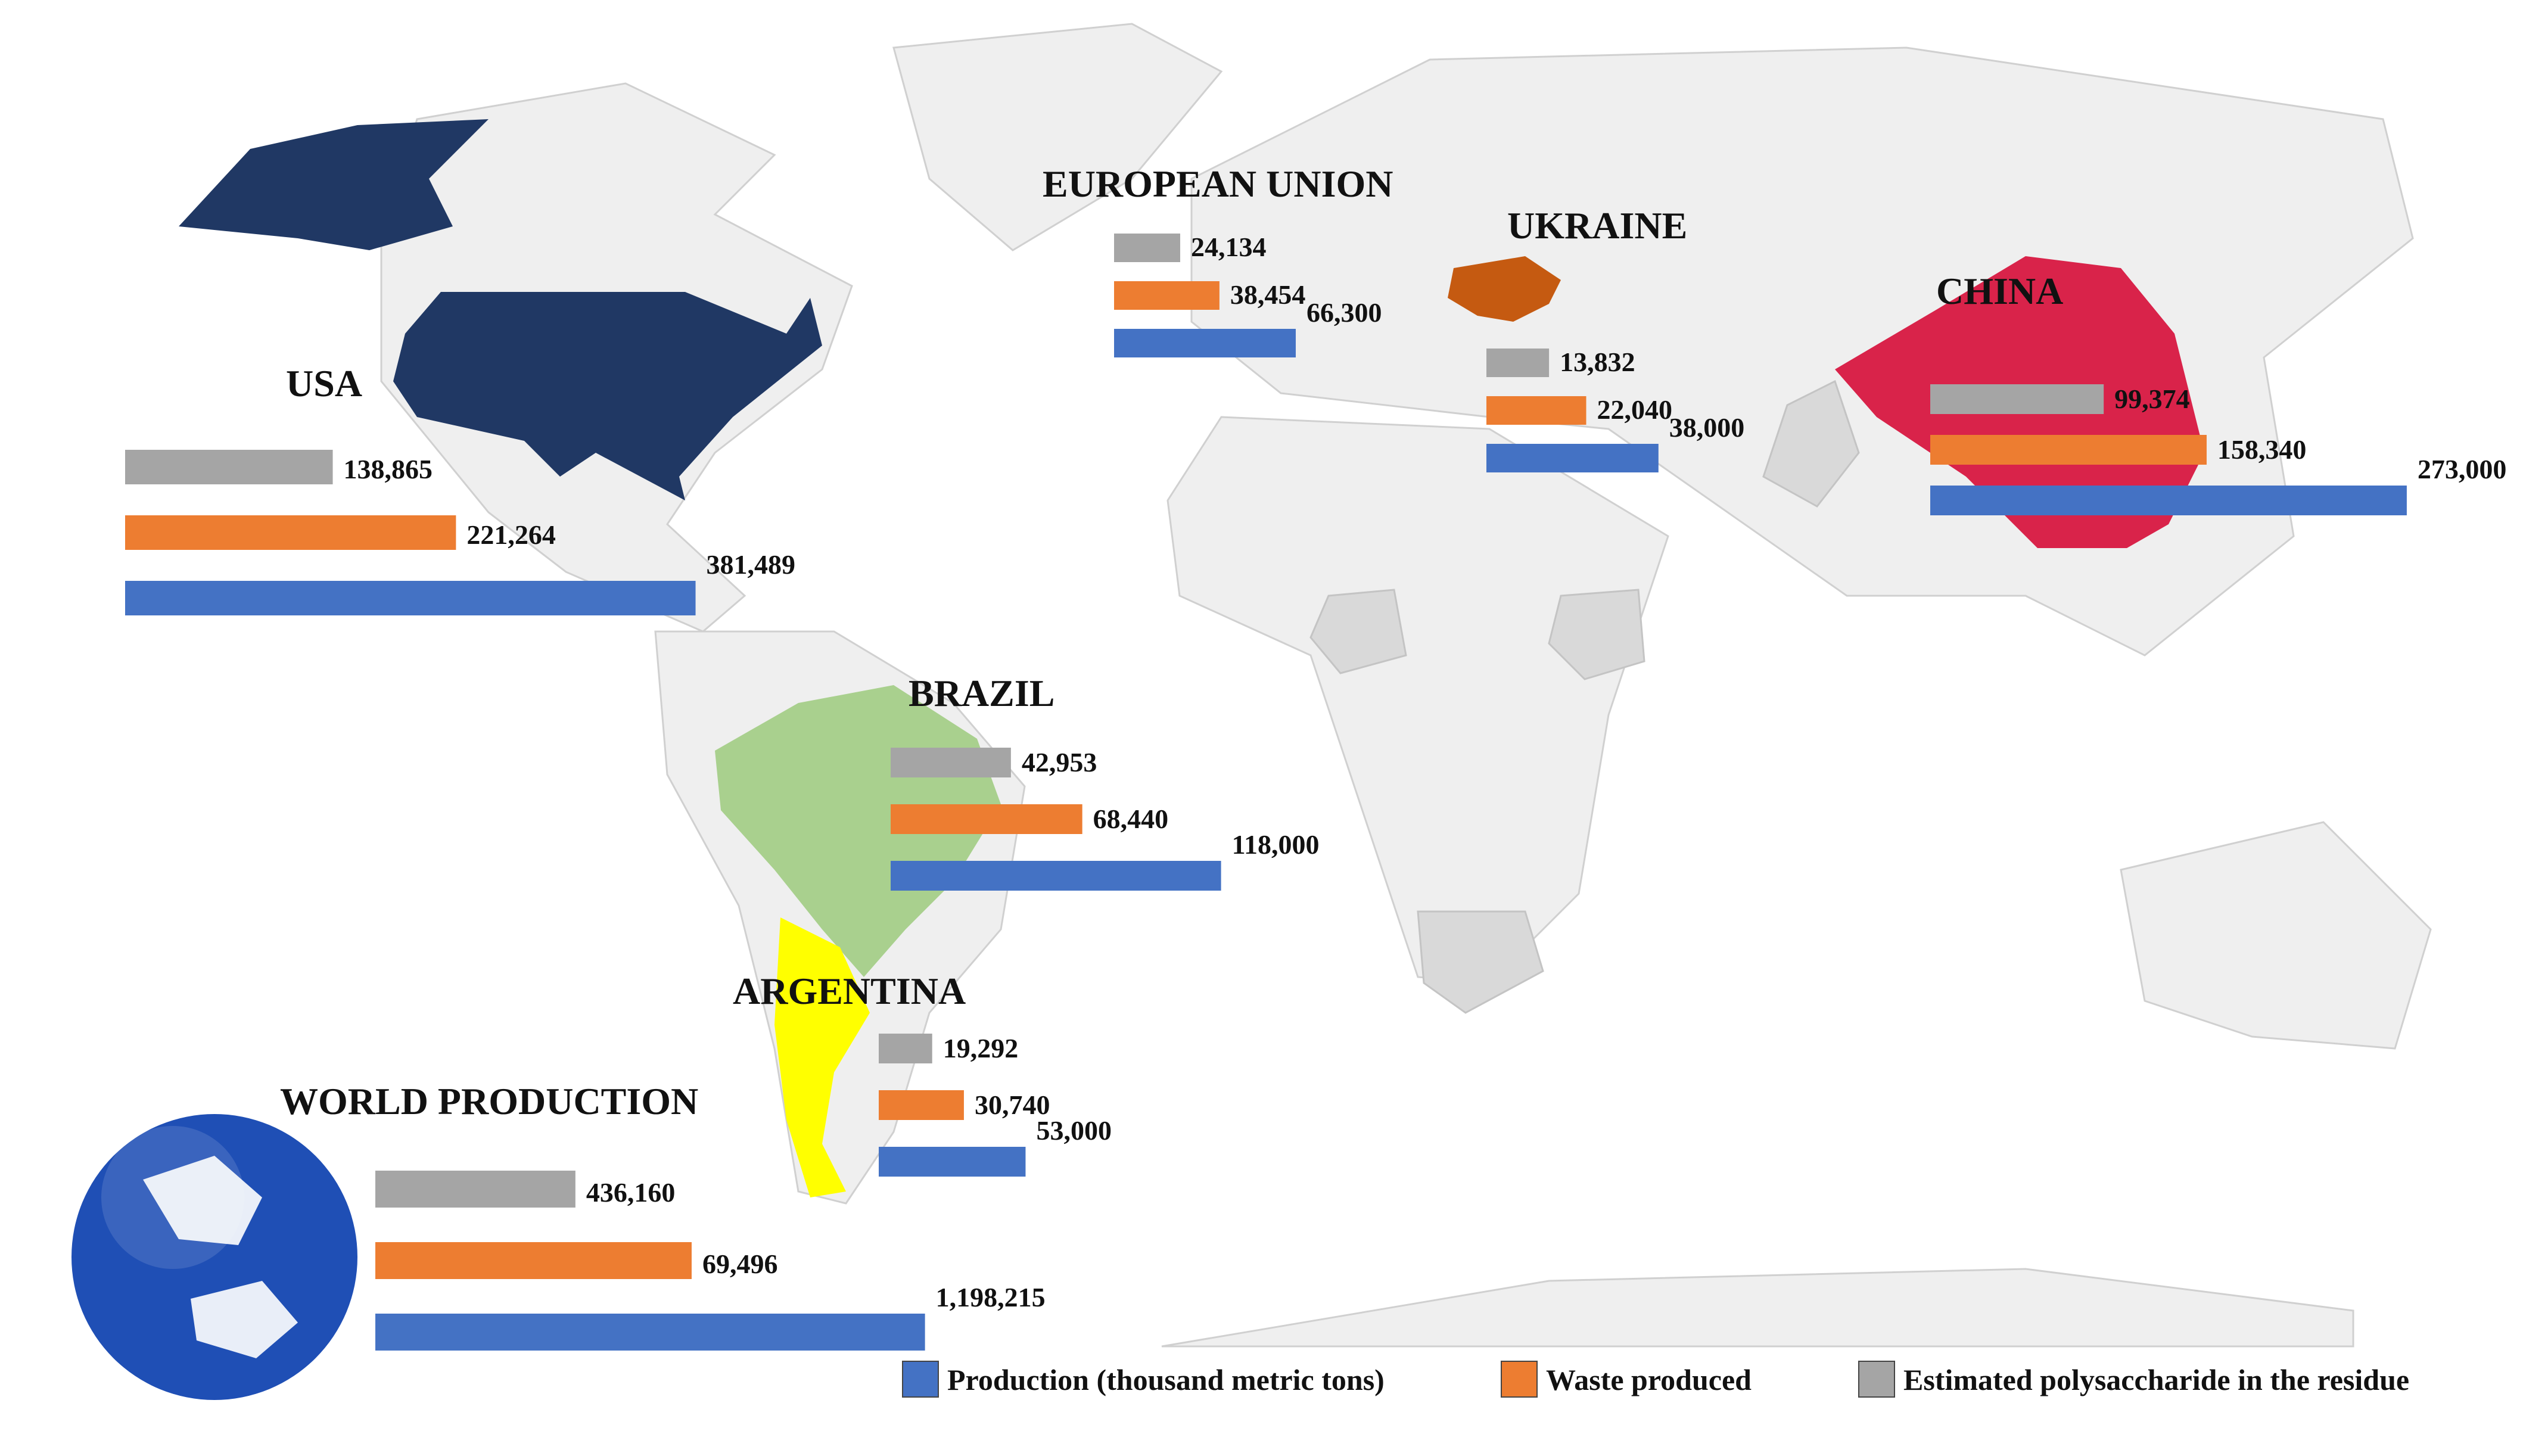 The width and height of the screenshot is (2526, 1456). What do you see at coordinates (1344, 312) in the screenshot?
I see `data-label-production: 66,300` at bounding box center [1344, 312].